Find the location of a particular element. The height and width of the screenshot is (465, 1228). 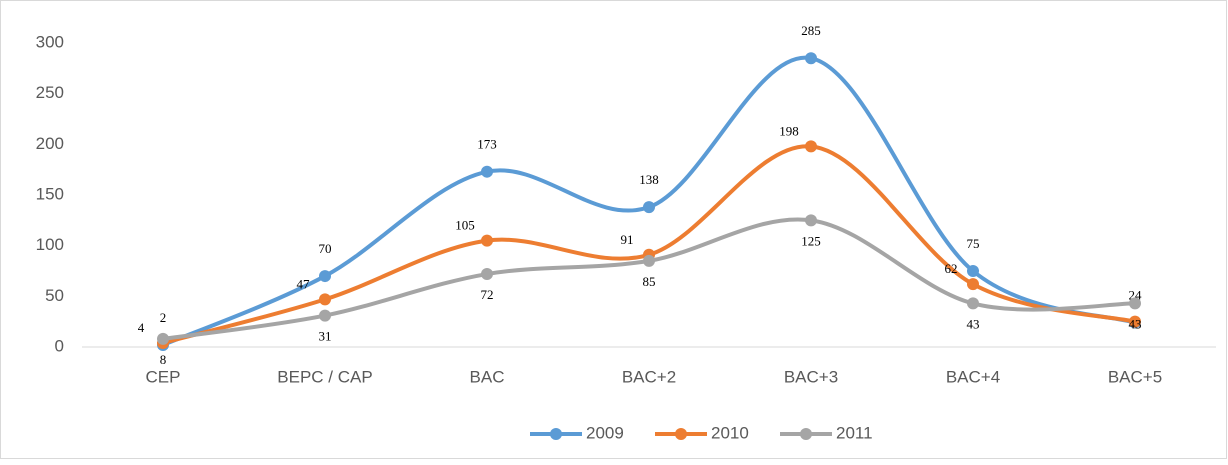

data-label: 47 is located at coordinates (304, 283).